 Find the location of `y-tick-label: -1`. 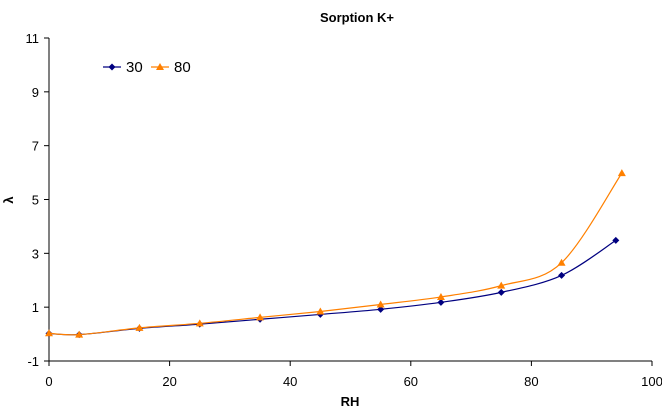

y-tick-label: -1 is located at coordinates (33, 361).